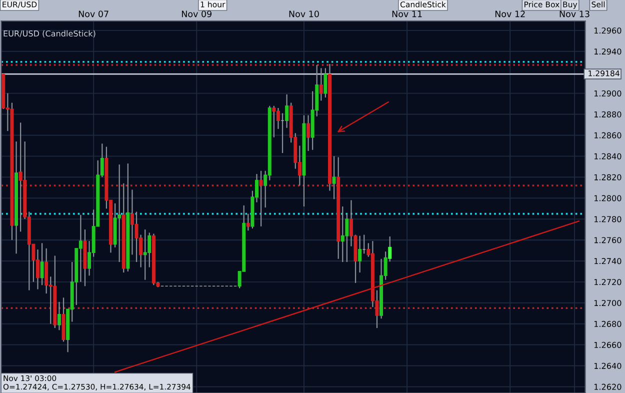 This screenshot has width=625, height=393. I want to click on y-tick-label: 1.2660, so click(608, 345).